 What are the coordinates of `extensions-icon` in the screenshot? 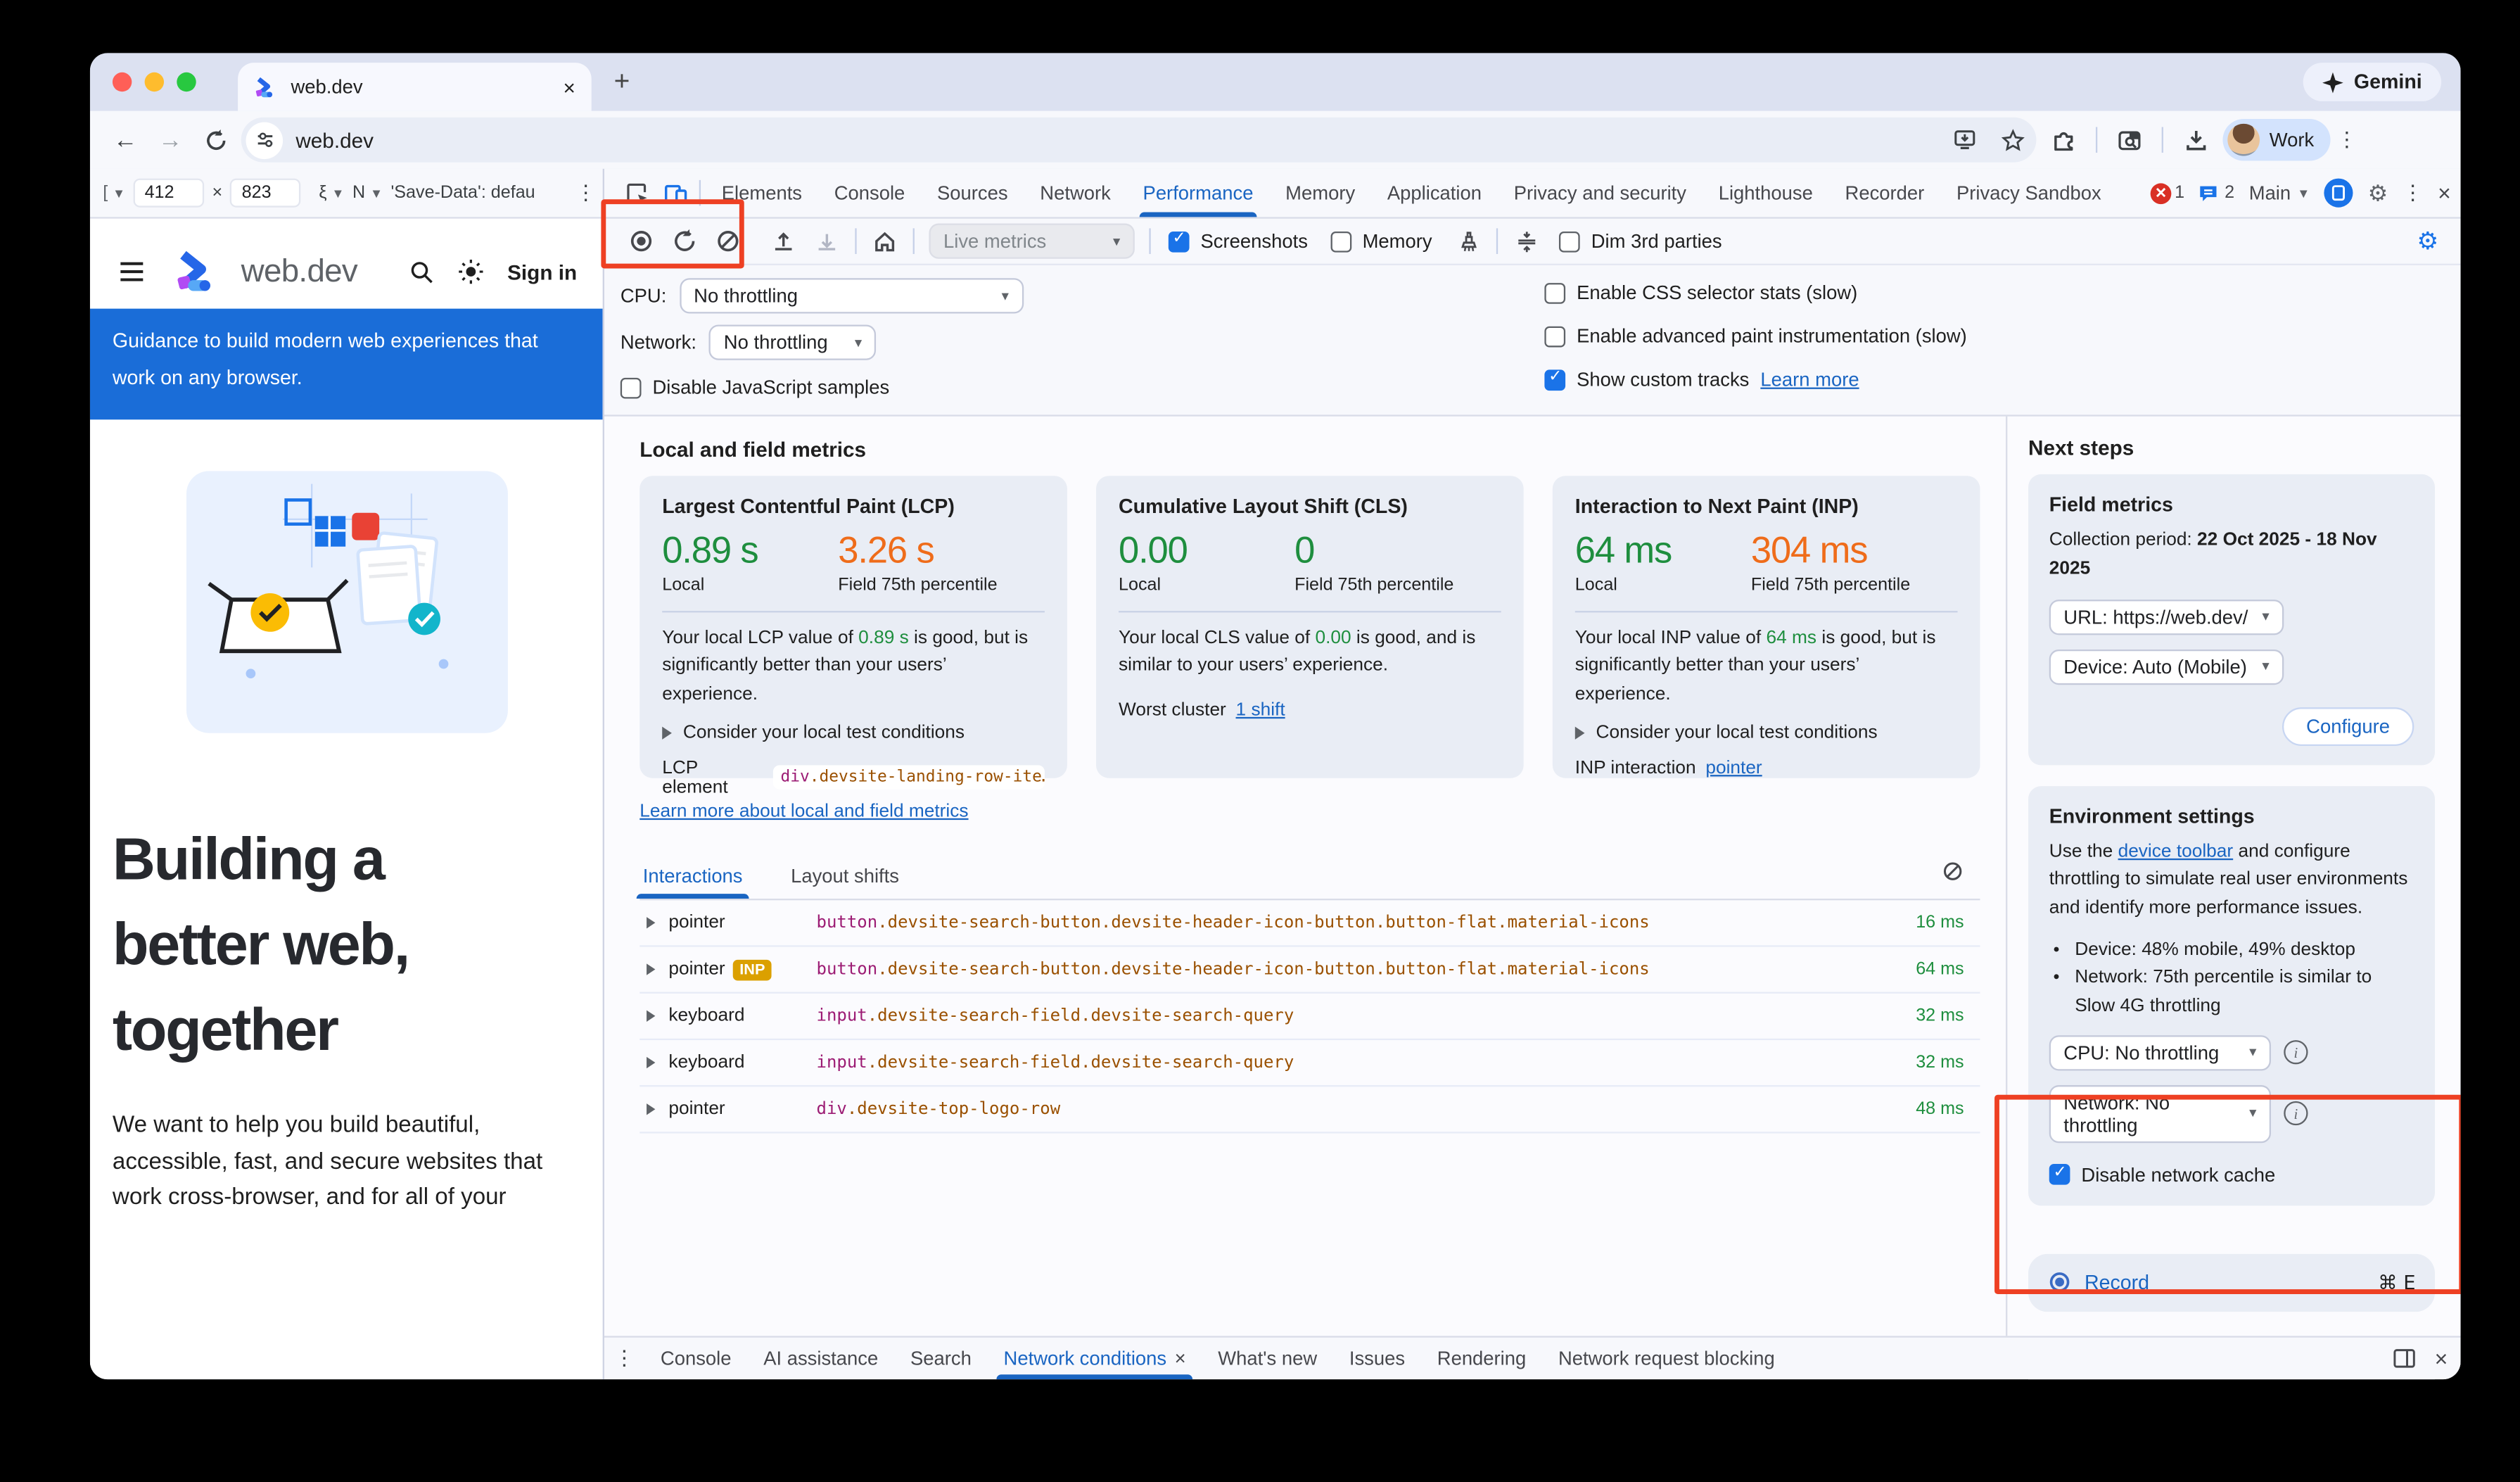 It's located at (2064, 140).